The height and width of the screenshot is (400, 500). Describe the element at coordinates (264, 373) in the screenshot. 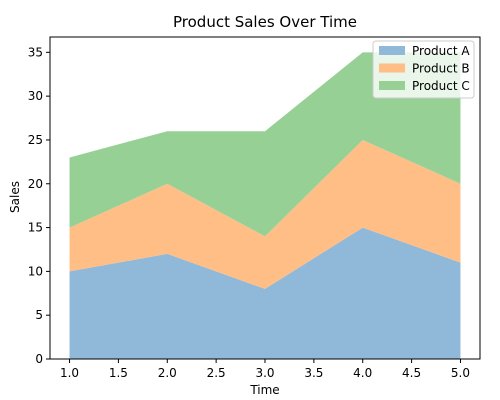

I see `x-tick-label: 3.0` at that location.